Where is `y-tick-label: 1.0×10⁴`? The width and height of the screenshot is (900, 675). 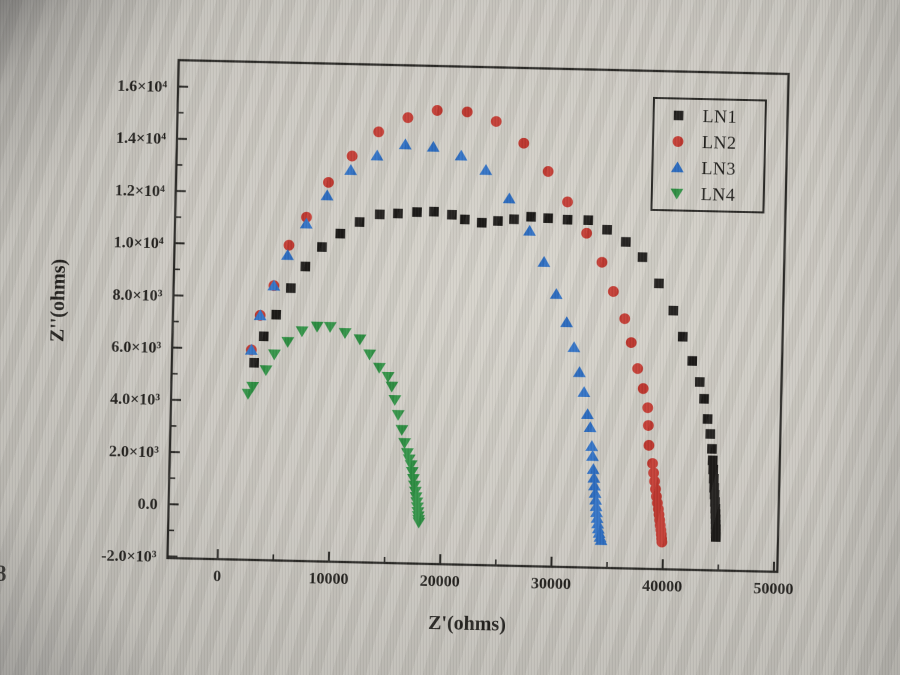 y-tick-label: 1.0×10⁴ is located at coordinates (138, 243).